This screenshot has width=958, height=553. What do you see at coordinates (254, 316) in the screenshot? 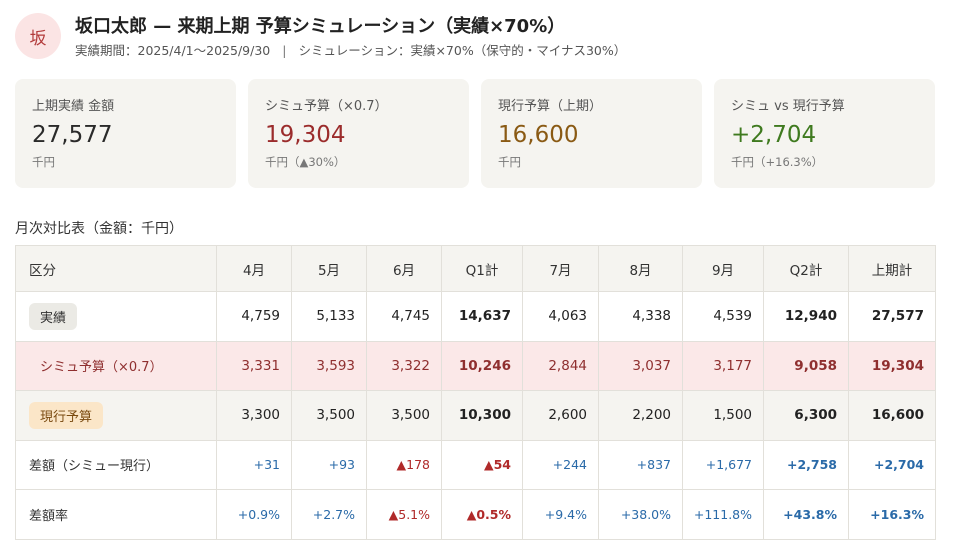
I see `table-cell: 4,759` at bounding box center [254, 316].